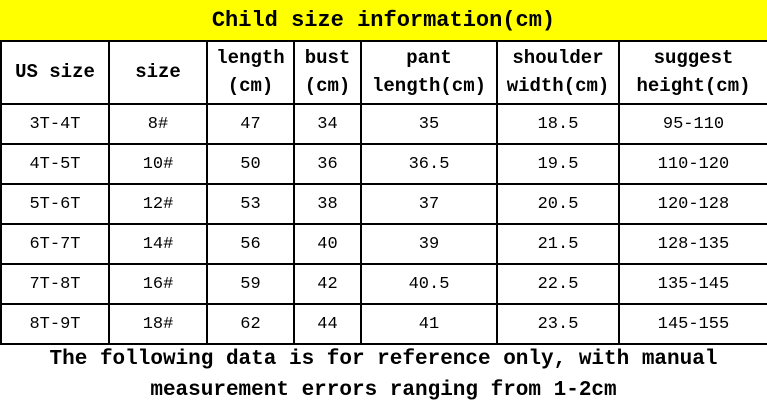 The image size is (767, 406). What do you see at coordinates (55, 124) in the screenshot?
I see `cell-us-size: 3T-4T` at bounding box center [55, 124].